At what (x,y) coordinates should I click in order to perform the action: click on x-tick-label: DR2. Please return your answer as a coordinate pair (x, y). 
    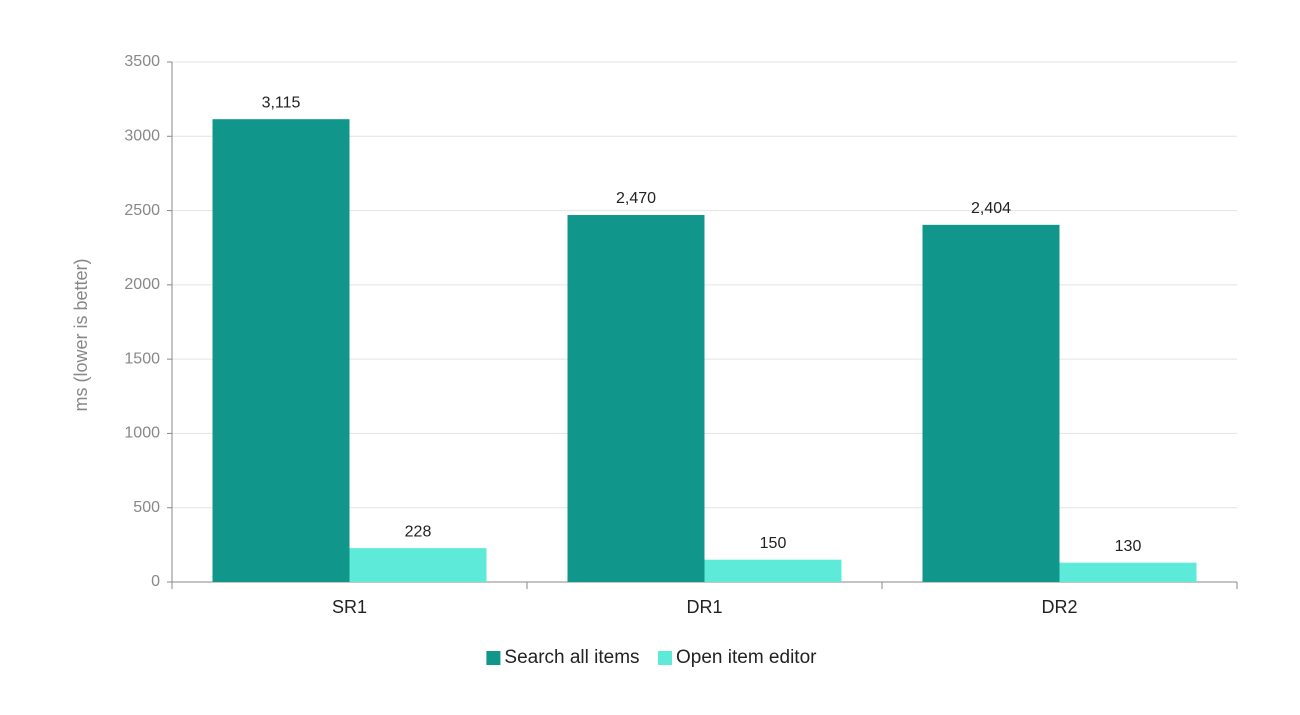
    Looking at the image, I should click on (1059, 607).